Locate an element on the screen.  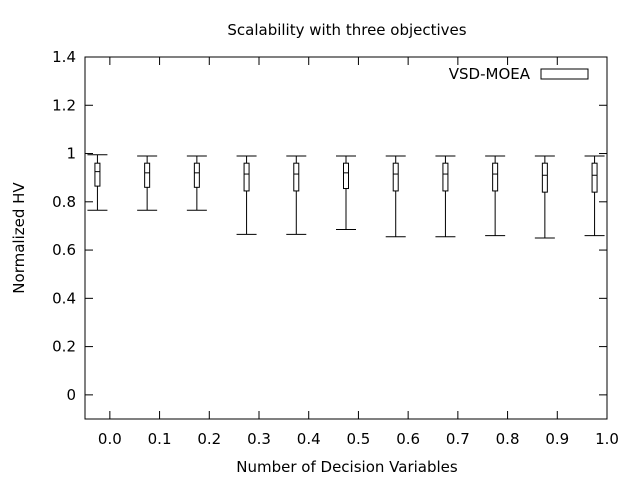
y-tick-label: 0.4 is located at coordinates (64, 298).